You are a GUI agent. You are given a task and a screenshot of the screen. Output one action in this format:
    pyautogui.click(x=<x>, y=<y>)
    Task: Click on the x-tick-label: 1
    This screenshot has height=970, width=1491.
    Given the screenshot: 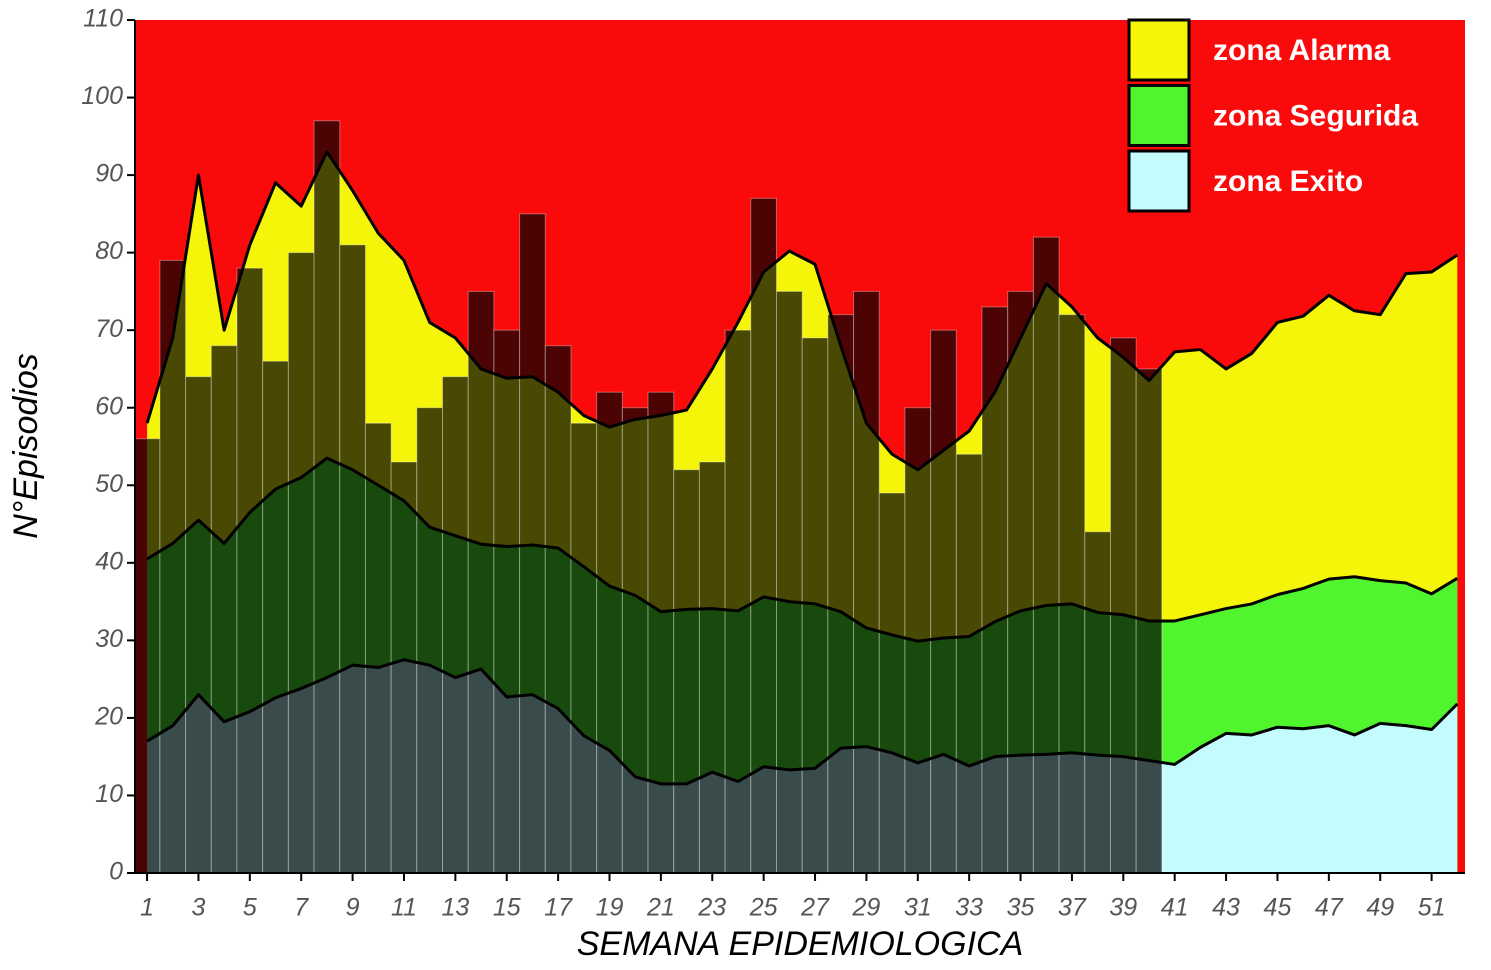 What is the action you would take?
    pyautogui.click(x=147, y=908)
    